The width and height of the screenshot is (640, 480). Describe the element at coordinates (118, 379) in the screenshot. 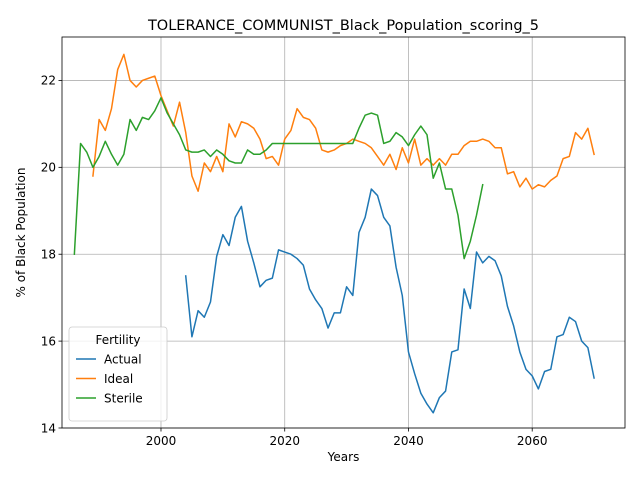

I see `legend-label-ideal: Ideal` at that location.